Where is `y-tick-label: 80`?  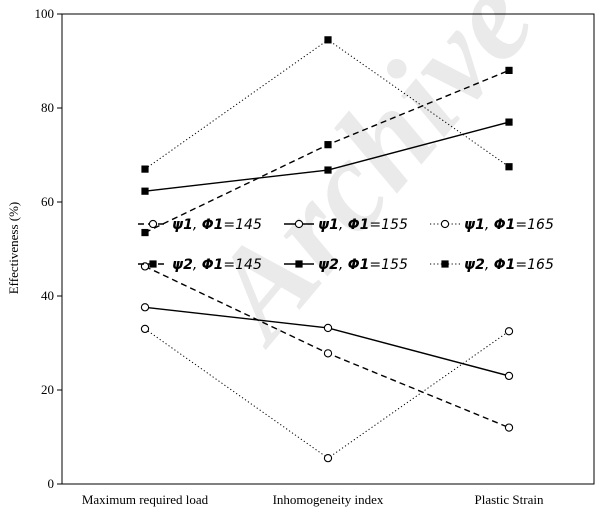 y-tick-label: 80 is located at coordinates (47, 107).